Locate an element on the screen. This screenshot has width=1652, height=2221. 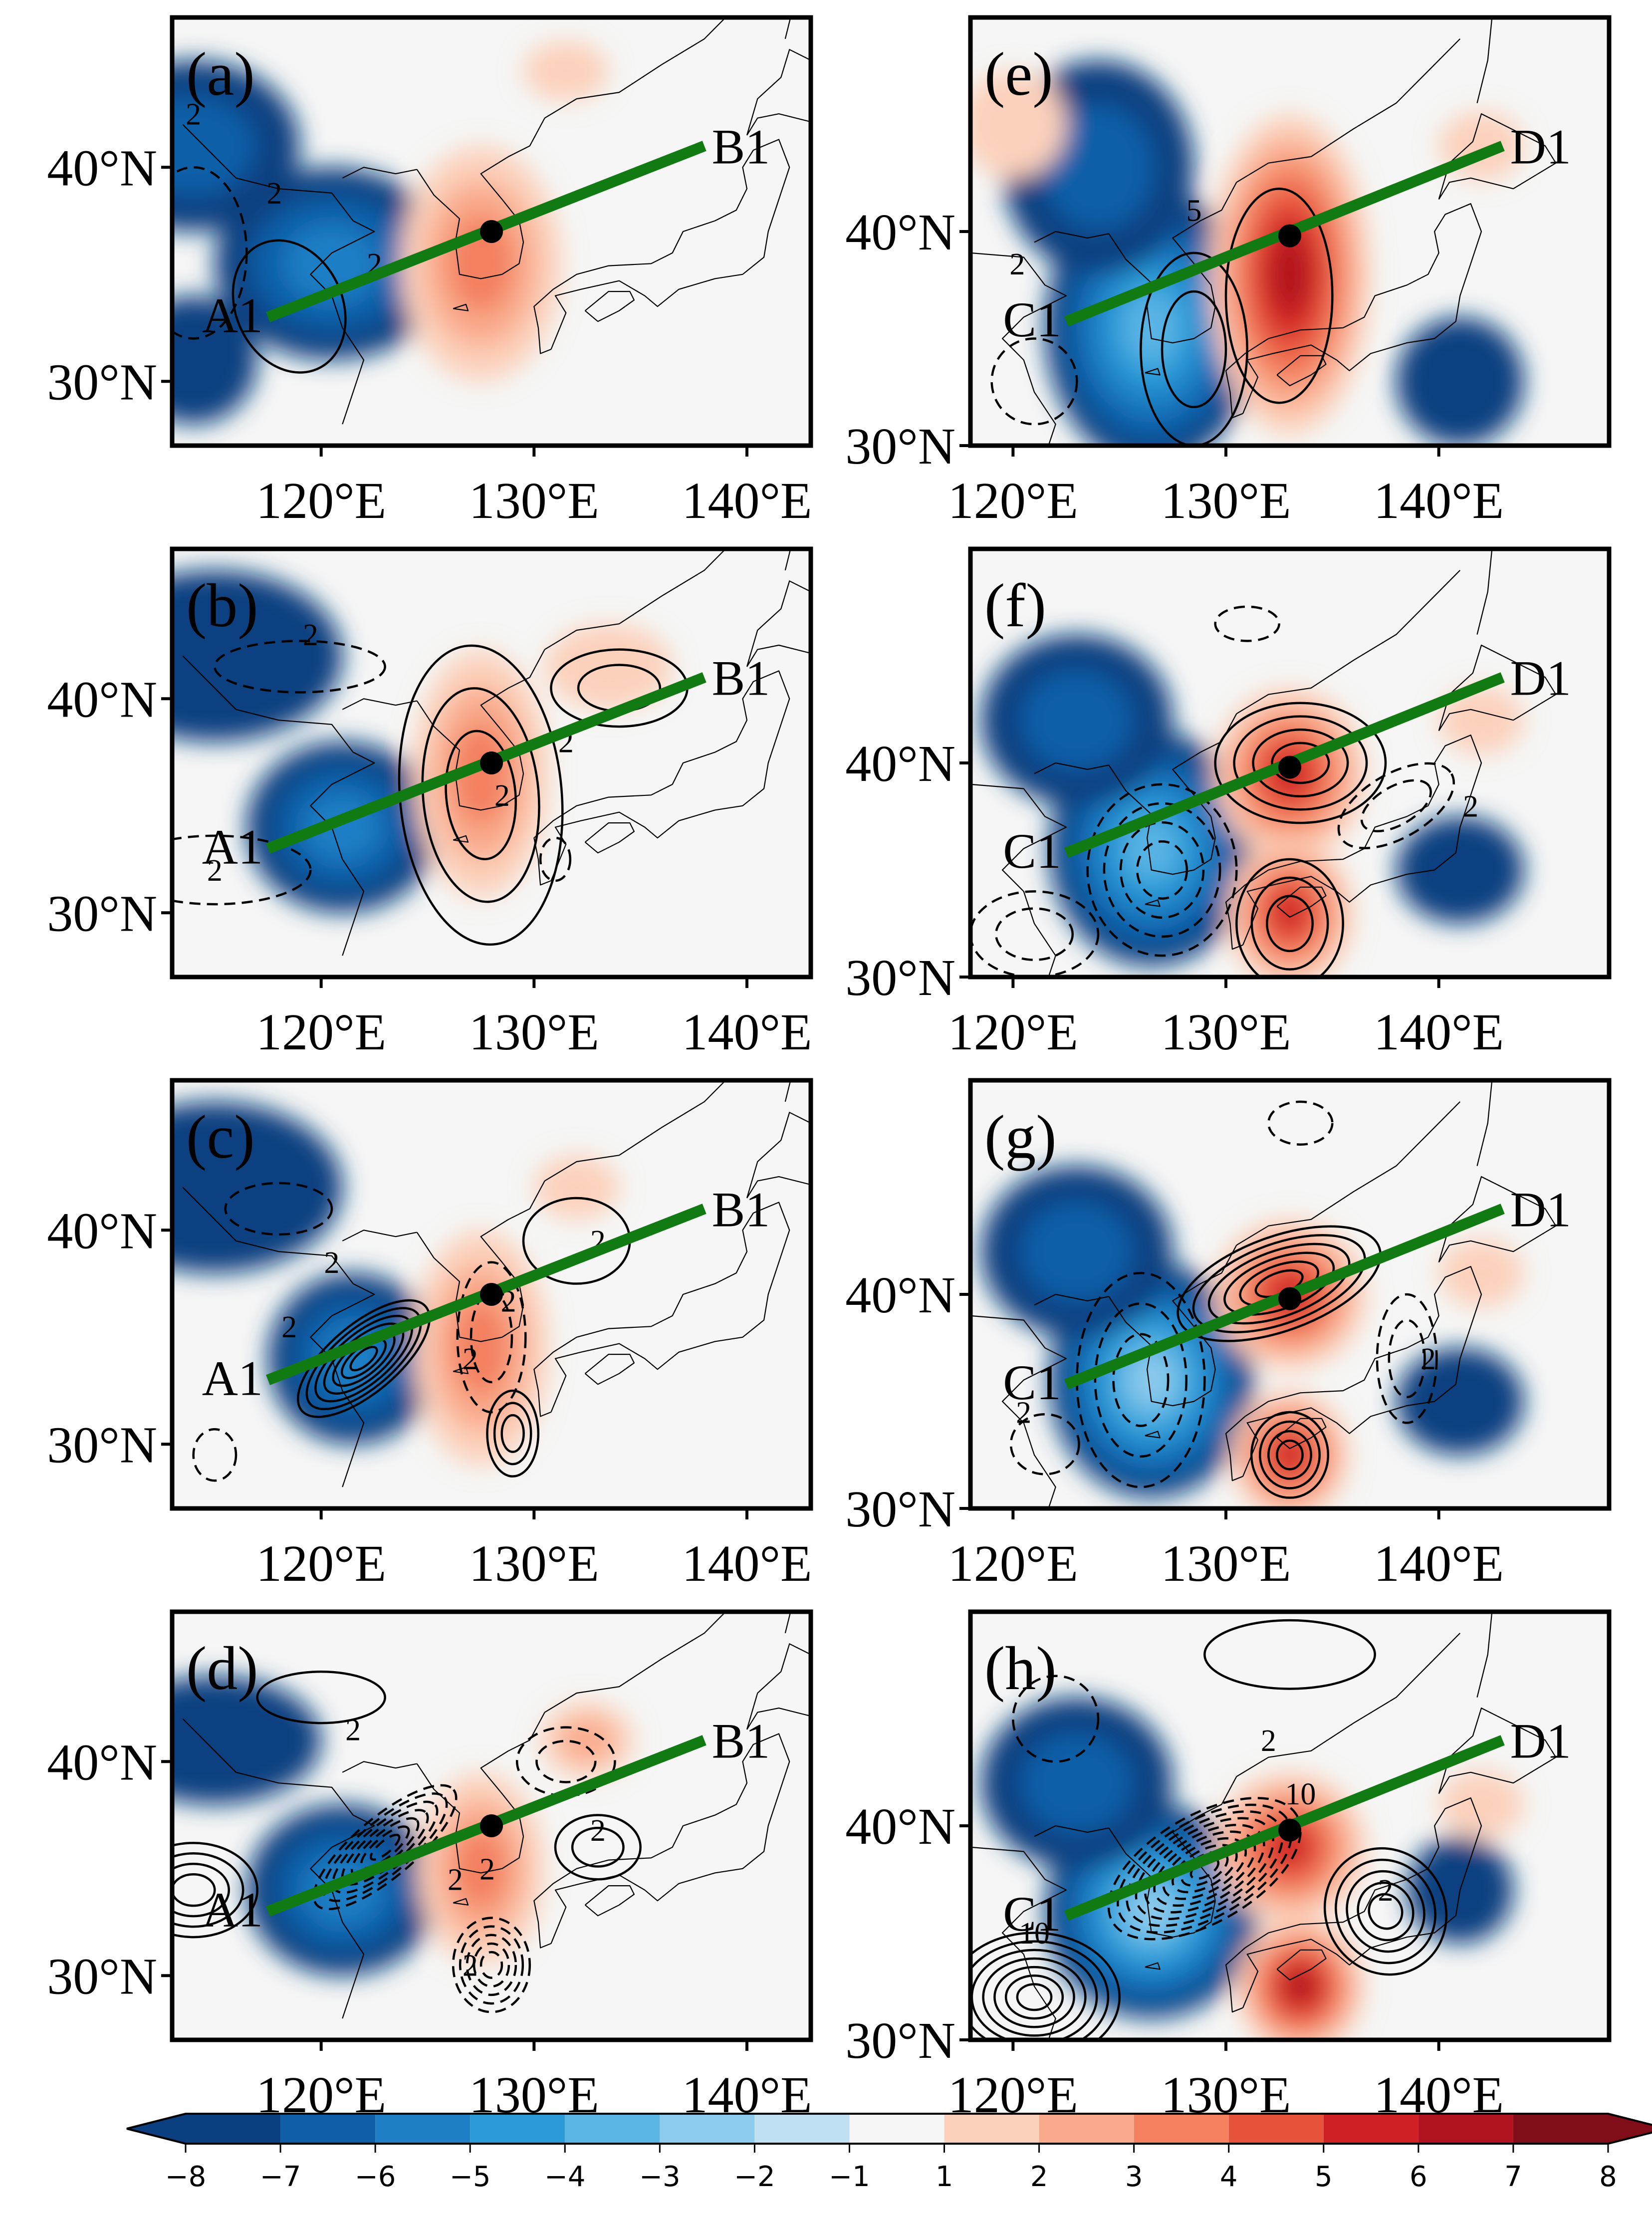
x-tick-label: 140°E is located at coordinates (747, 501).